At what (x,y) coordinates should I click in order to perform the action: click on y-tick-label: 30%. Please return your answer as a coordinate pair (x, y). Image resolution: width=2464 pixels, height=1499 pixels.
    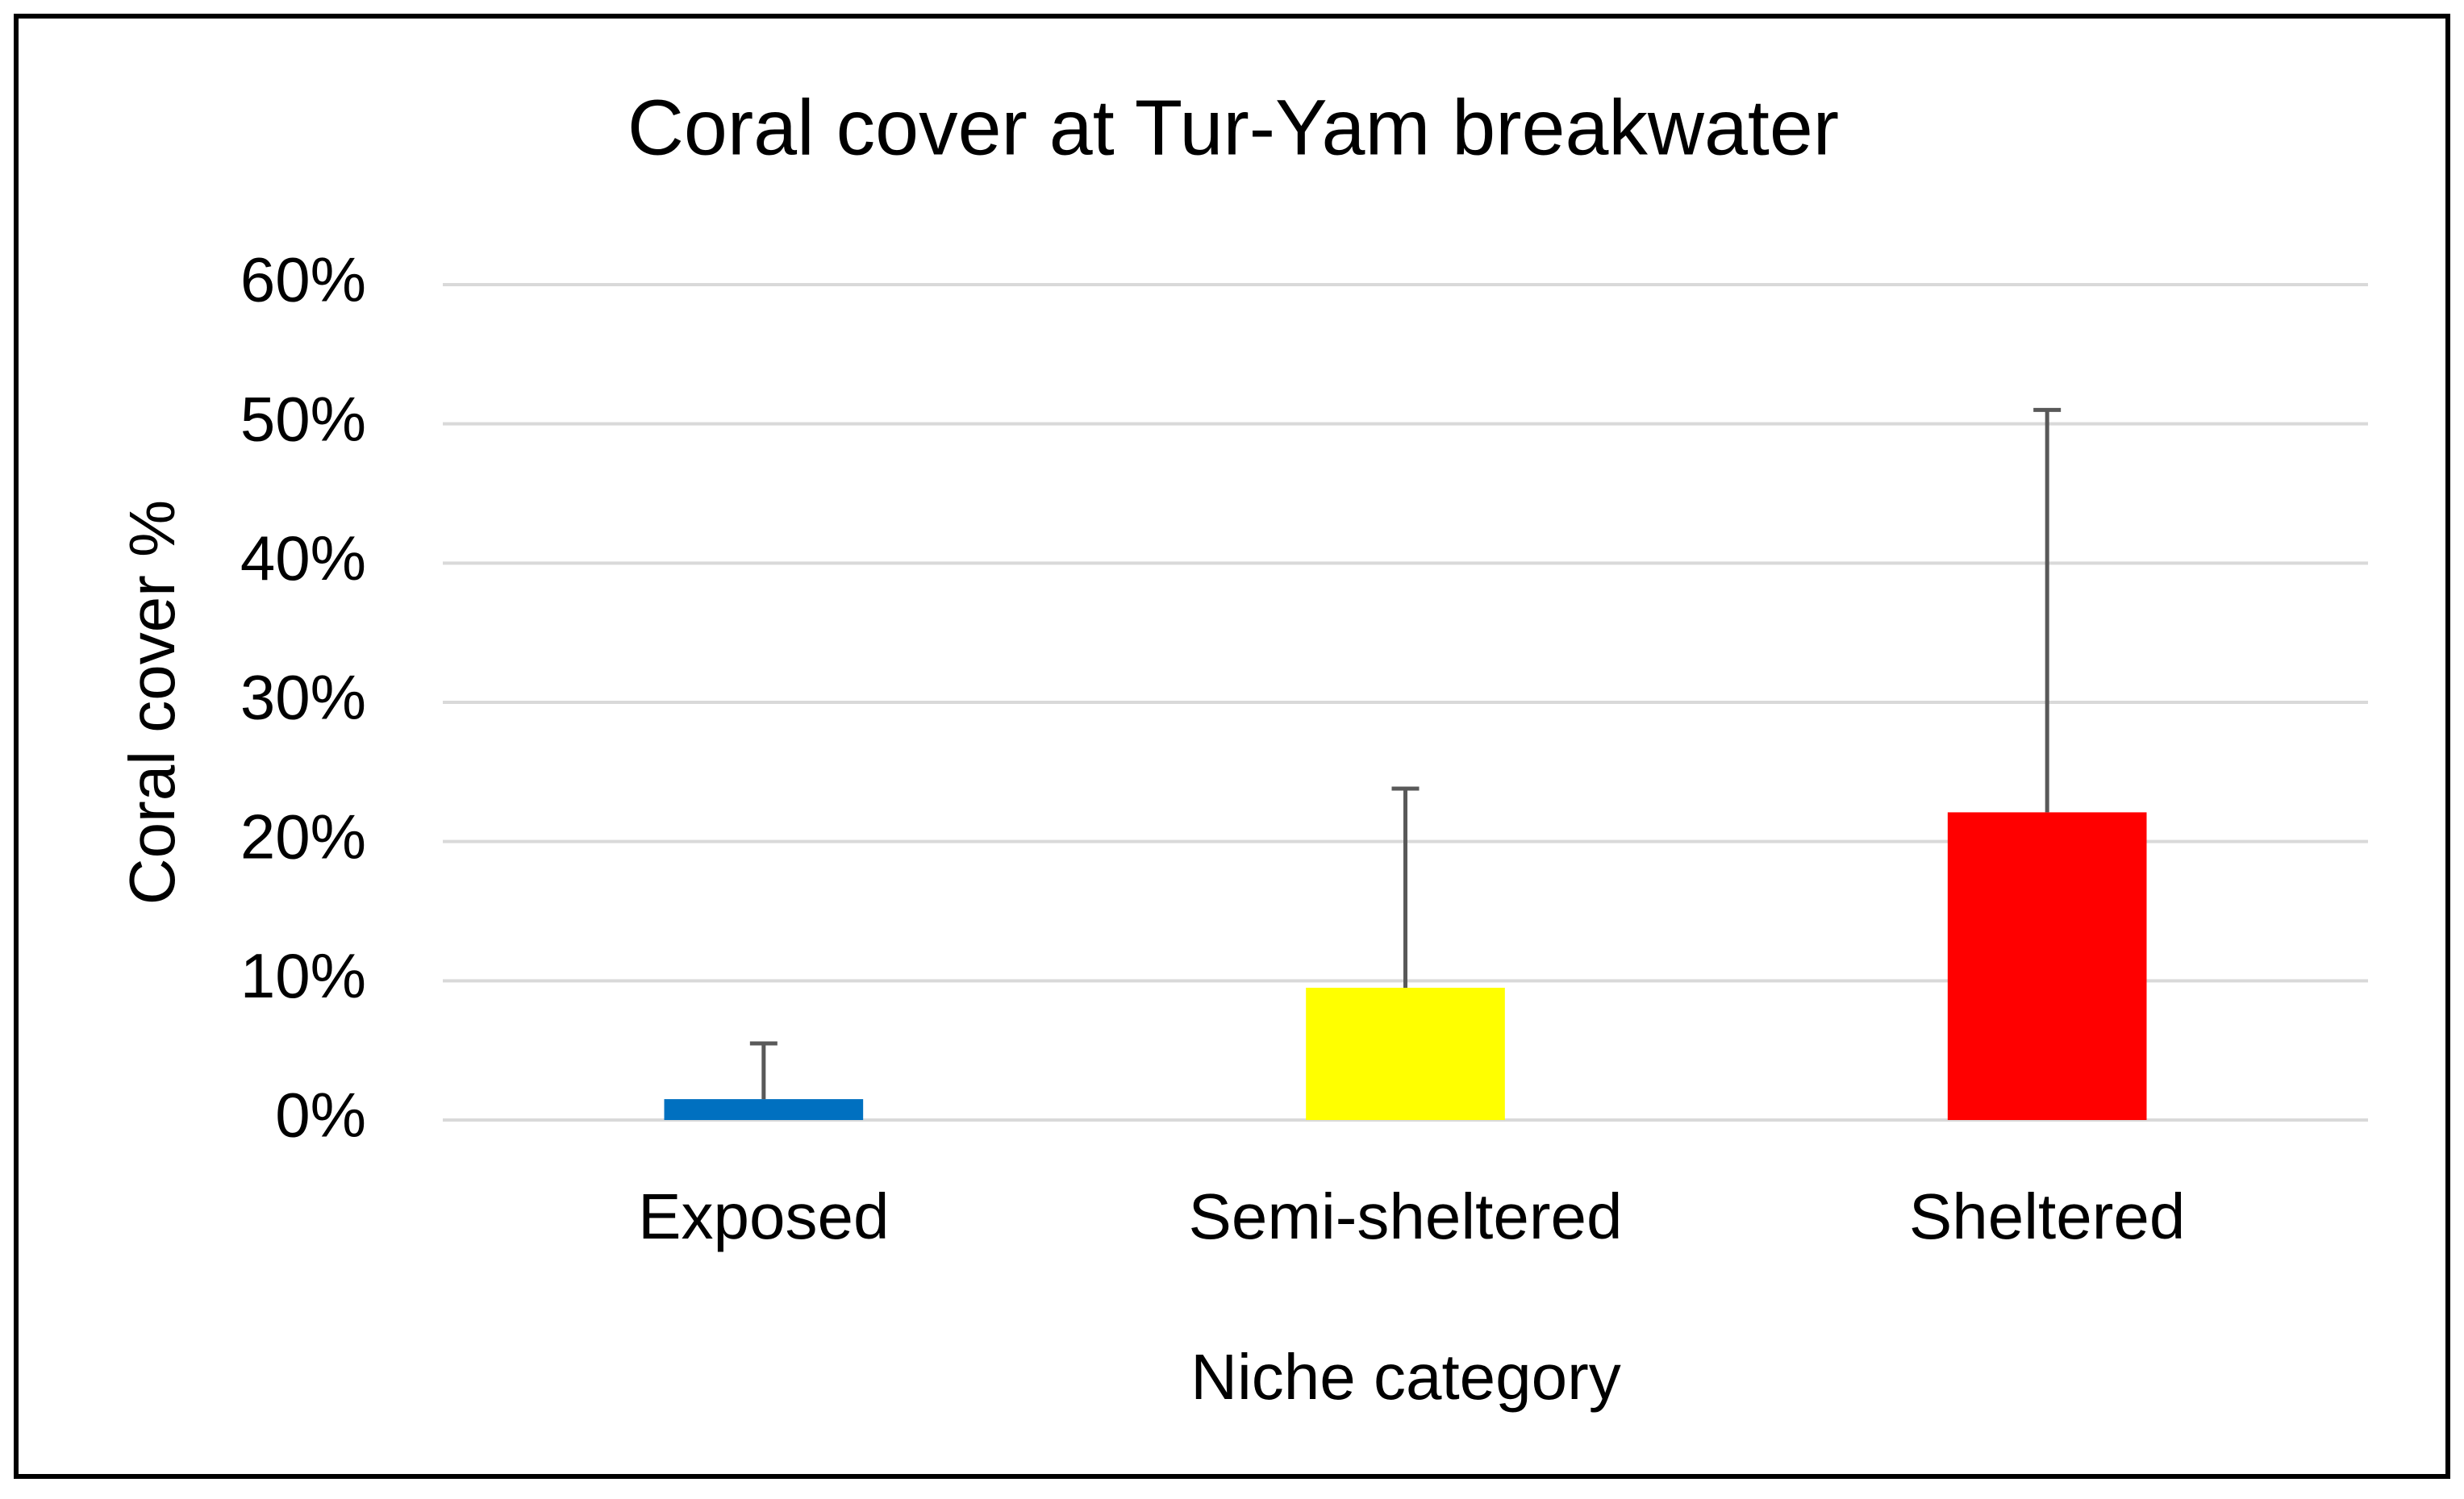
    Looking at the image, I should click on (303, 697).